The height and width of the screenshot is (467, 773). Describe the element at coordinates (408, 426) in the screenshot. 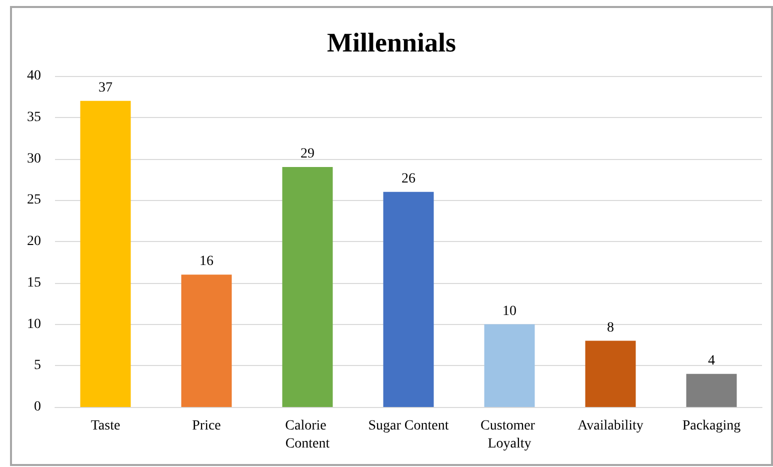

I see `x-tick-label: Sugar Content` at that location.